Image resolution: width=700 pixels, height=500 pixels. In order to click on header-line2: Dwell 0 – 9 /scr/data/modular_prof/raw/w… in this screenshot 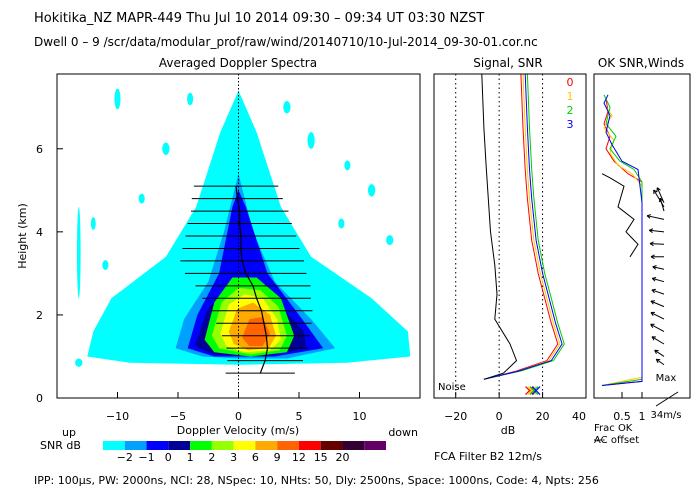, I will do `click(286, 42)`.